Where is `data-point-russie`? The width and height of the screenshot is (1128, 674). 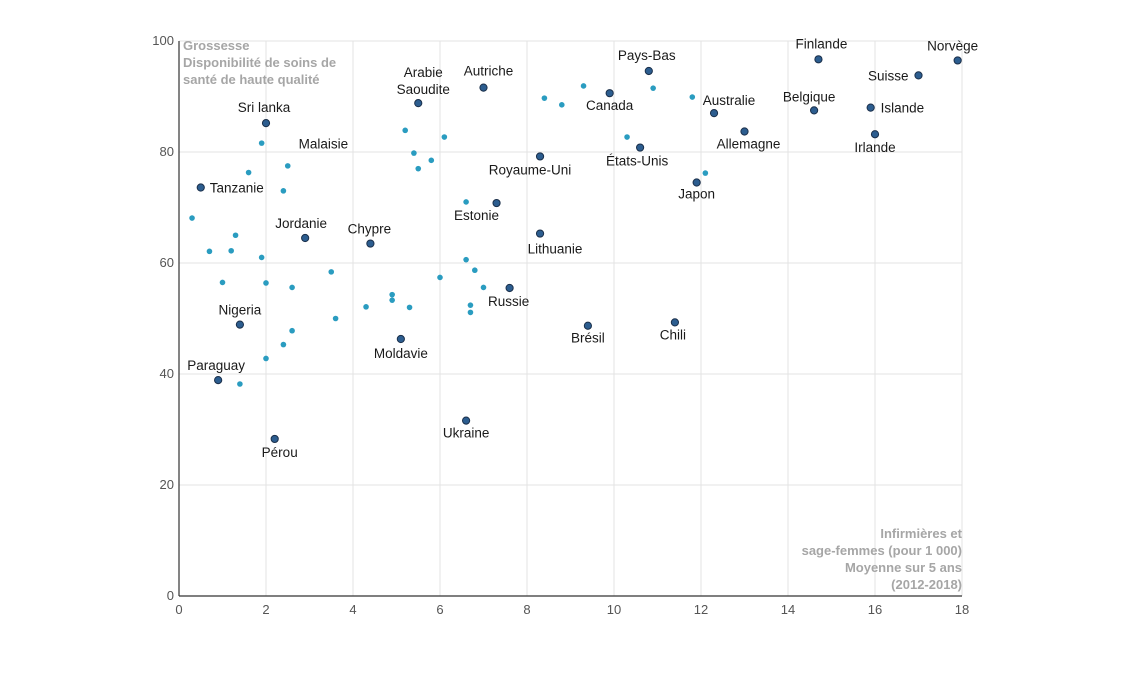 data-point-russie is located at coordinates (509, 288).